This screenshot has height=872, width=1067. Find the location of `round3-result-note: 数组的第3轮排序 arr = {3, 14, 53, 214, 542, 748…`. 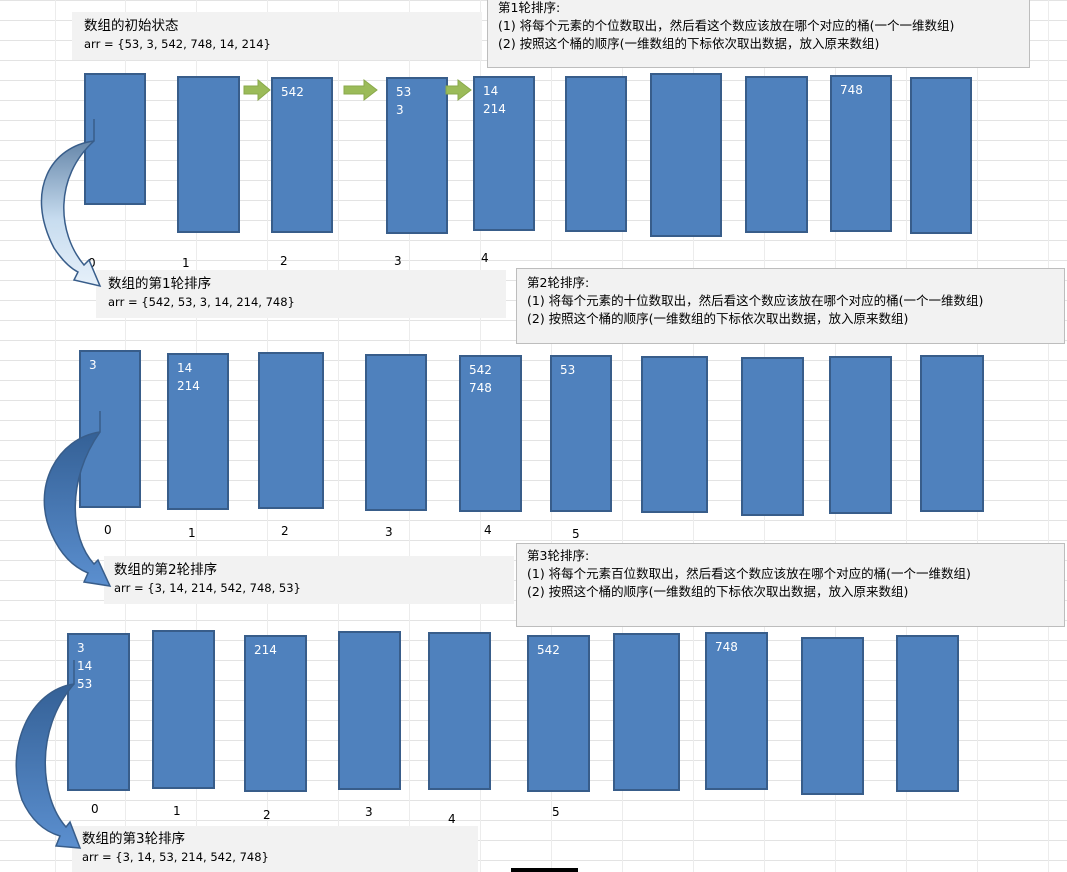

round3-result-note: 数组的第3轮排序 arr = {3, 14, 53, 214, 542, 748… is located at coordinates (275, 849).